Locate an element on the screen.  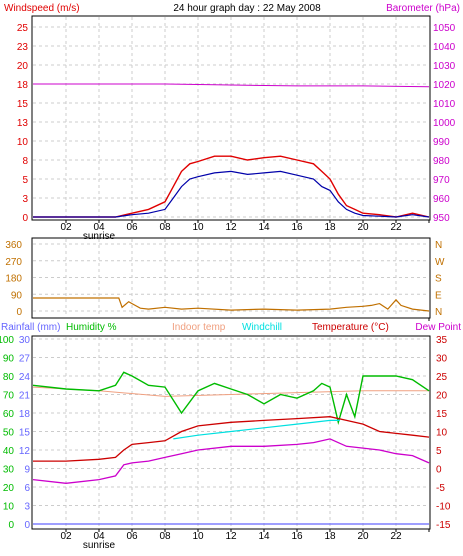
wind-y-tick-label: 25 is located at coordinates (23, 28).